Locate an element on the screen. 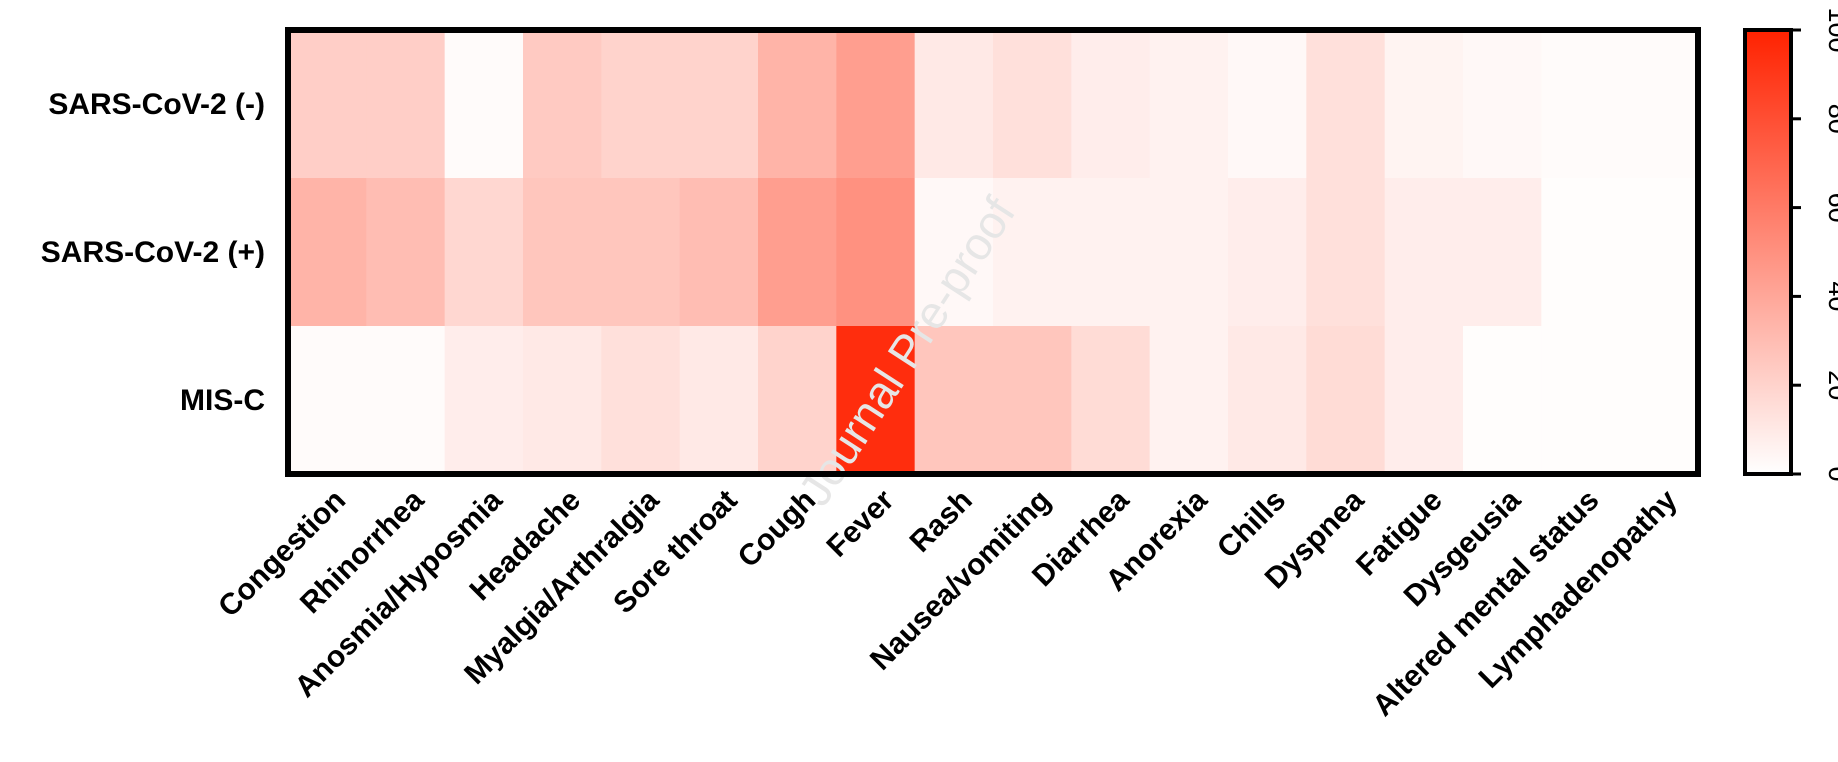 Image resolution: width=1838 pixels, height=762 pixels. column-label: Rash is located at coordinates (941, 521).